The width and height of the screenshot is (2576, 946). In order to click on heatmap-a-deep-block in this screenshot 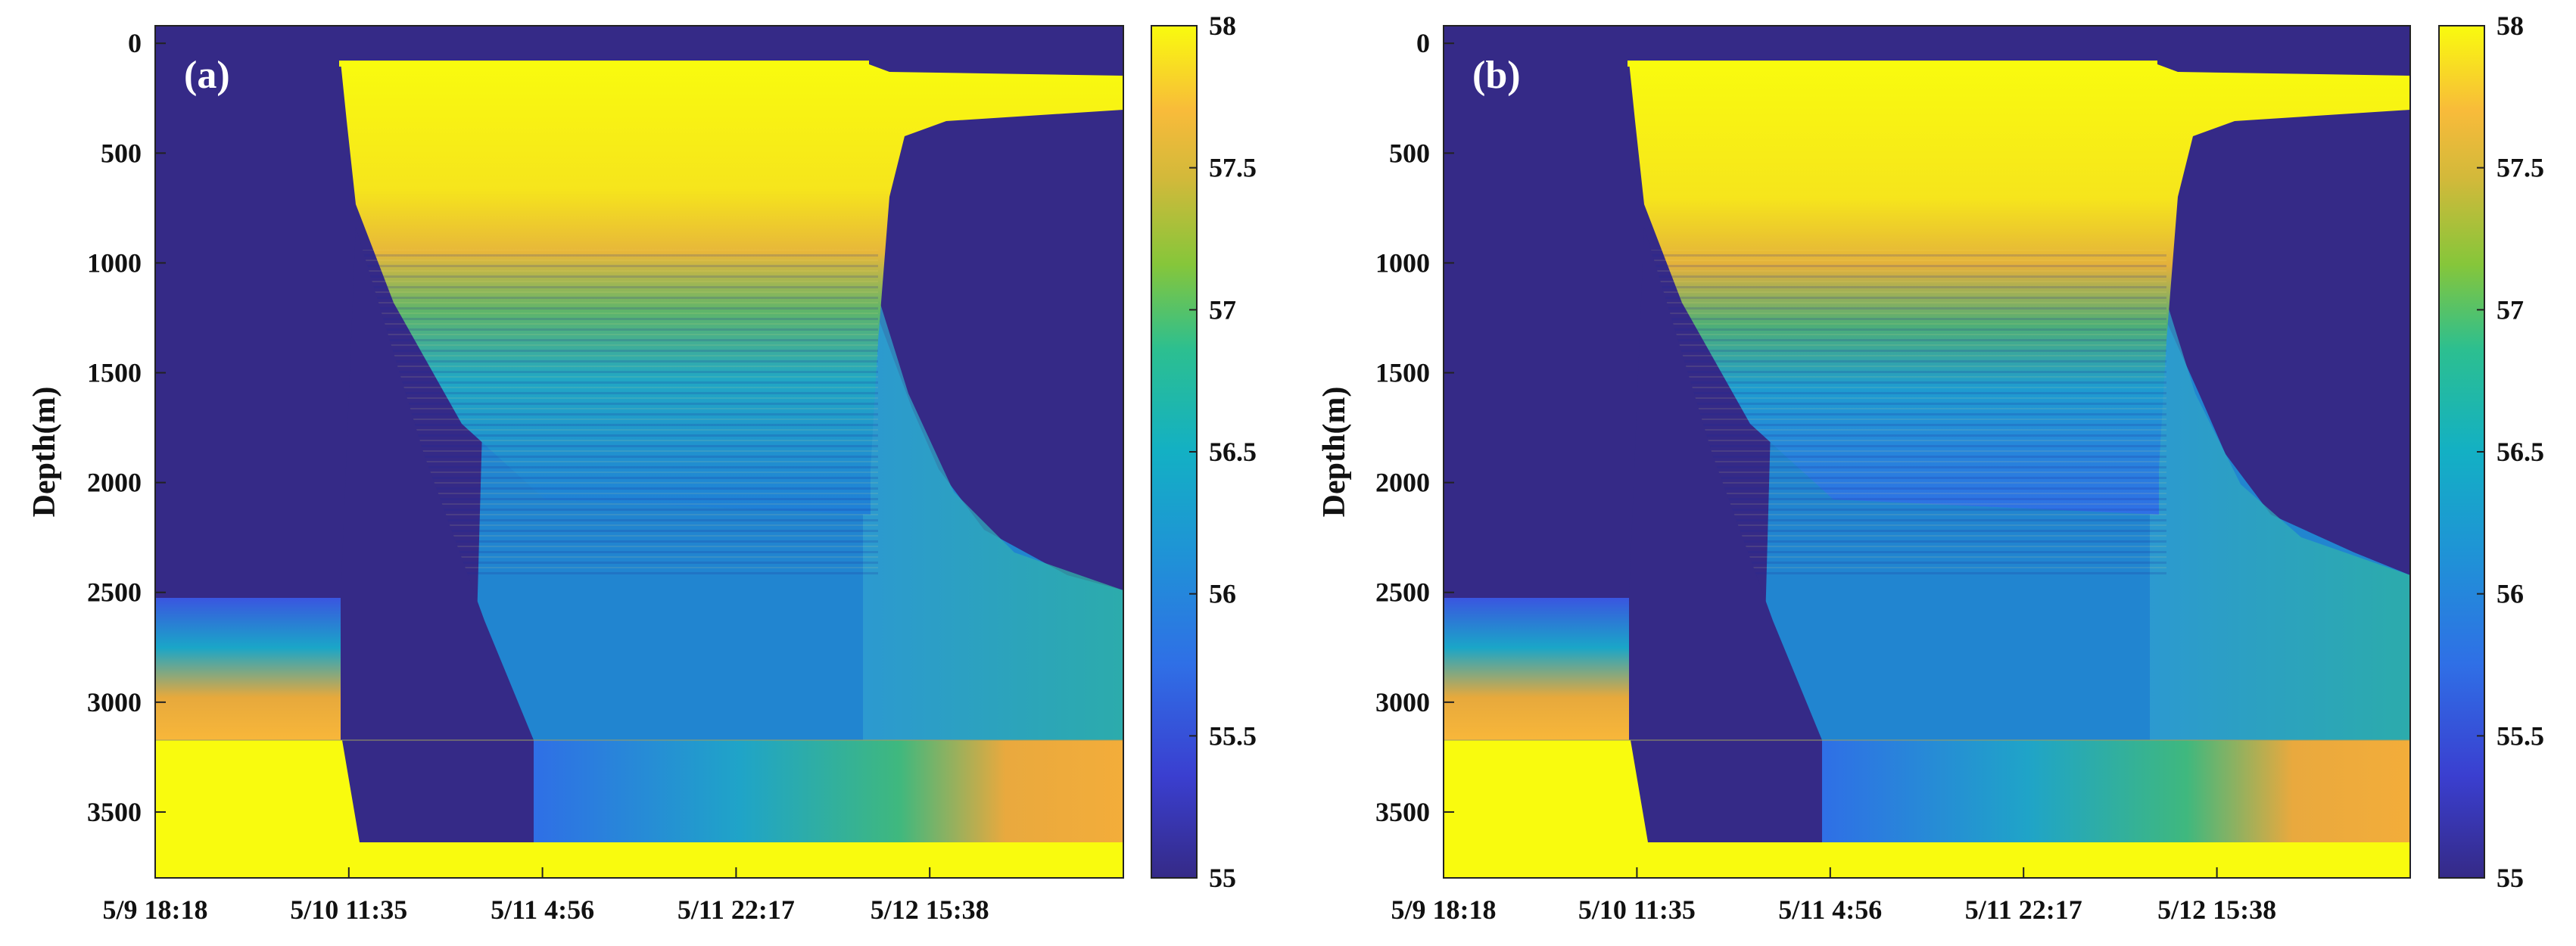, I will do `click(639, 809)`.